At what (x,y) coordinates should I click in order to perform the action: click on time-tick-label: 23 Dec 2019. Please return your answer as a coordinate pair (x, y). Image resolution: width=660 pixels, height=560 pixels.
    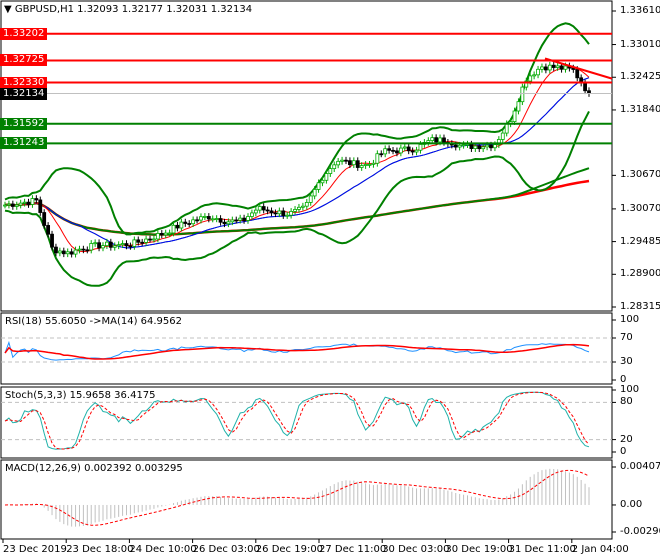
    Looking at the image, I should click on (35, 549).